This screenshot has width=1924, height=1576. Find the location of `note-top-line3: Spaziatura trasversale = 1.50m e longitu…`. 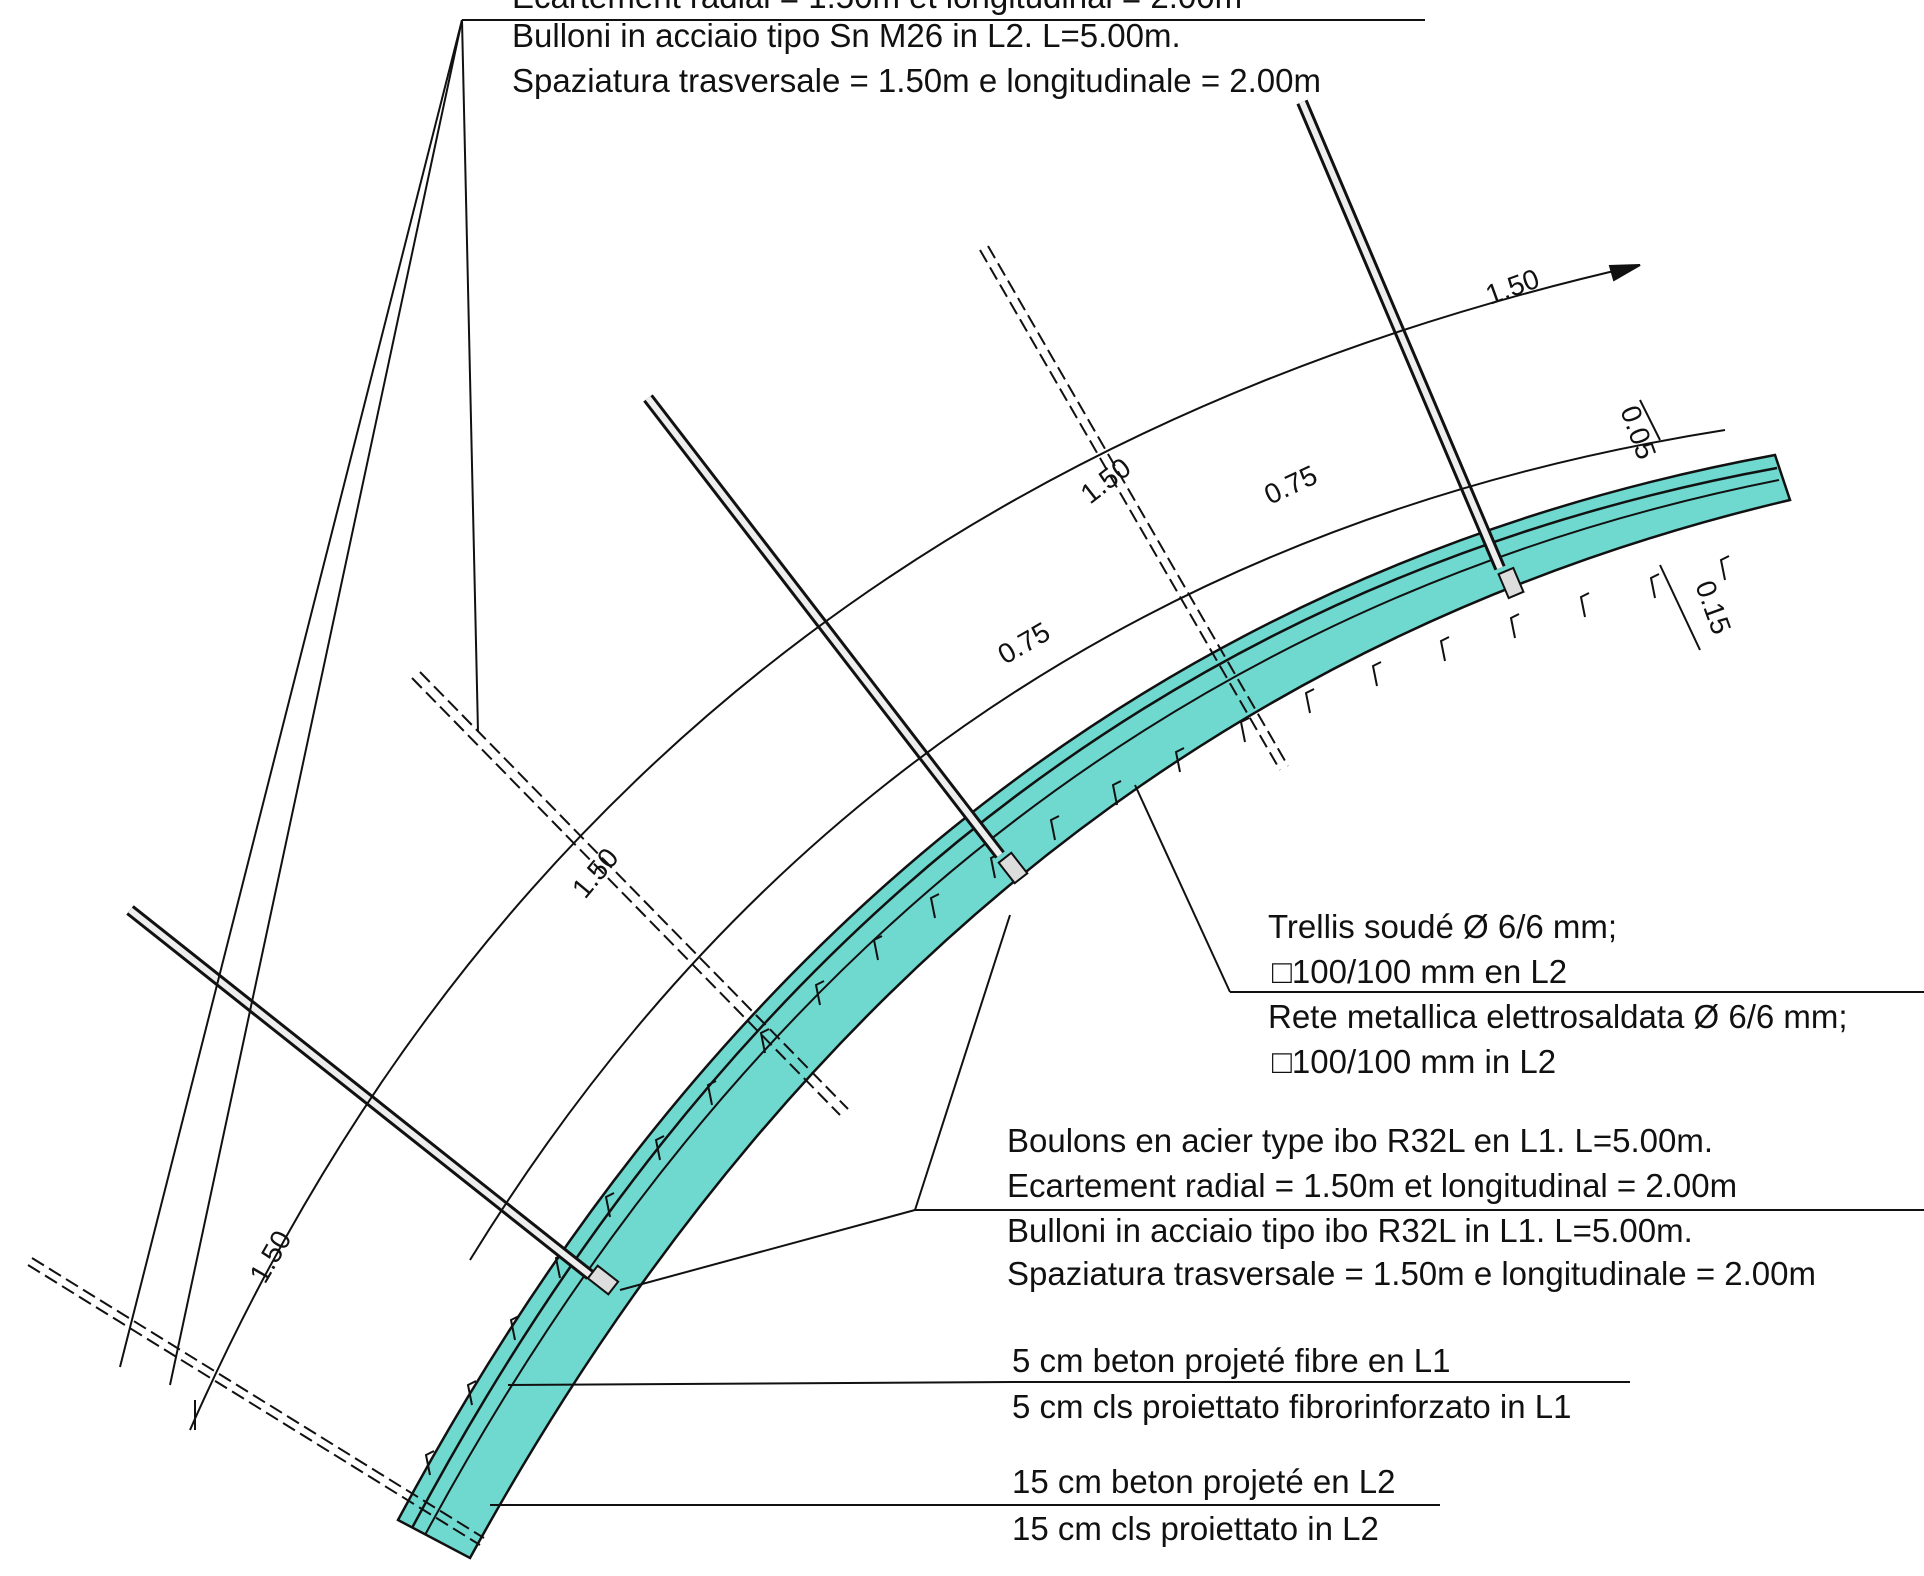

note-top-line3: Spaziatura trasversale = 1.50m e longitu… is located at coordinates (916, 80).